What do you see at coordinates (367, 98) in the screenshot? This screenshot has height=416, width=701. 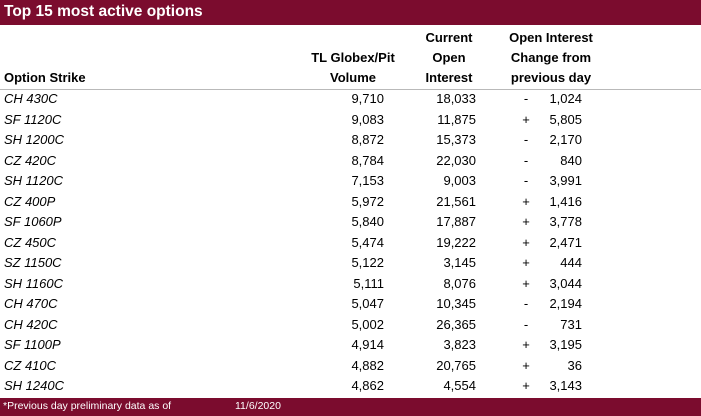 I see `volume-cell: 9,710` at bounding box center [367, 98].